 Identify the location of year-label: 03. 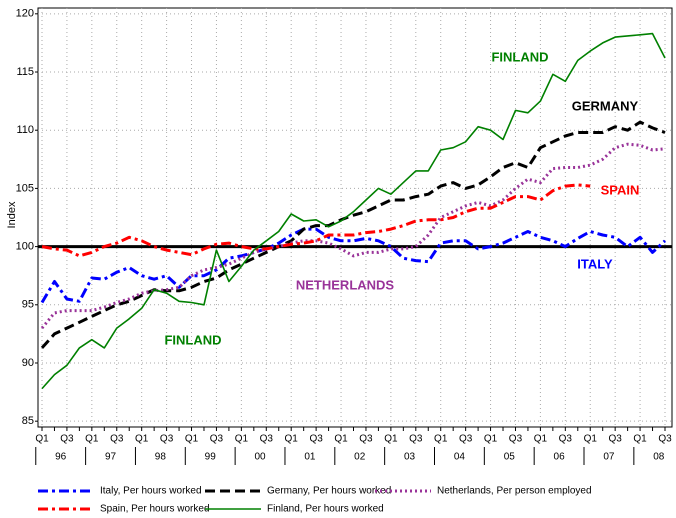
(410, 457).